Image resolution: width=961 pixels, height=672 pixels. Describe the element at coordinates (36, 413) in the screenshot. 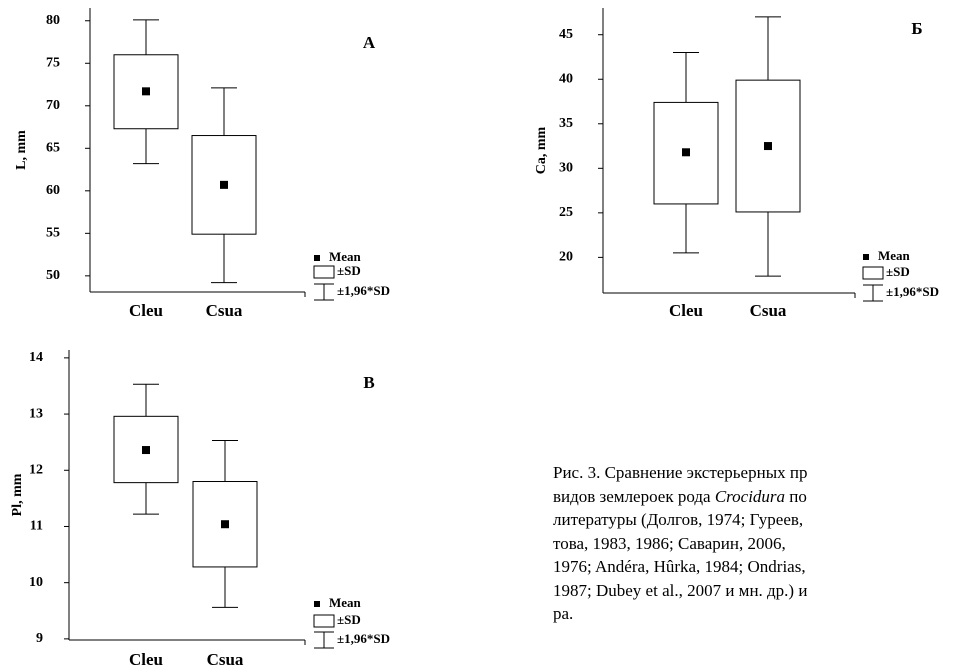

I see `y-tick-label: 13` at that location.